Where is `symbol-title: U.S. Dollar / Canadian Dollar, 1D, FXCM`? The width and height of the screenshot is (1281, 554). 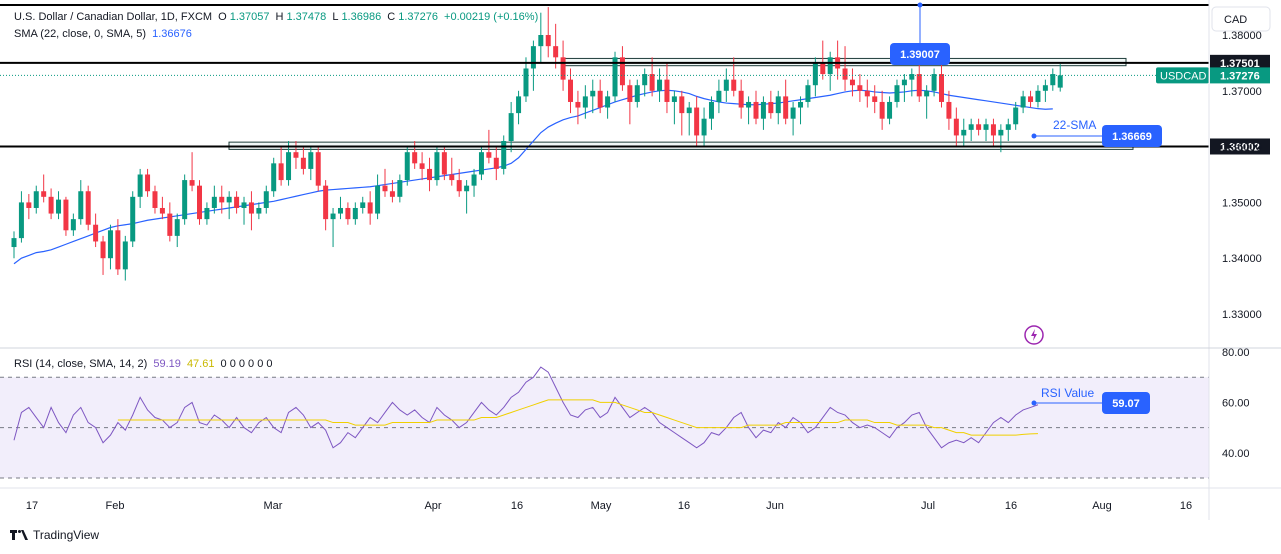 symbol-title: U.S. Dollar / Canadian Dollar, 1D, FXCM is located at coordinates (113, 17).